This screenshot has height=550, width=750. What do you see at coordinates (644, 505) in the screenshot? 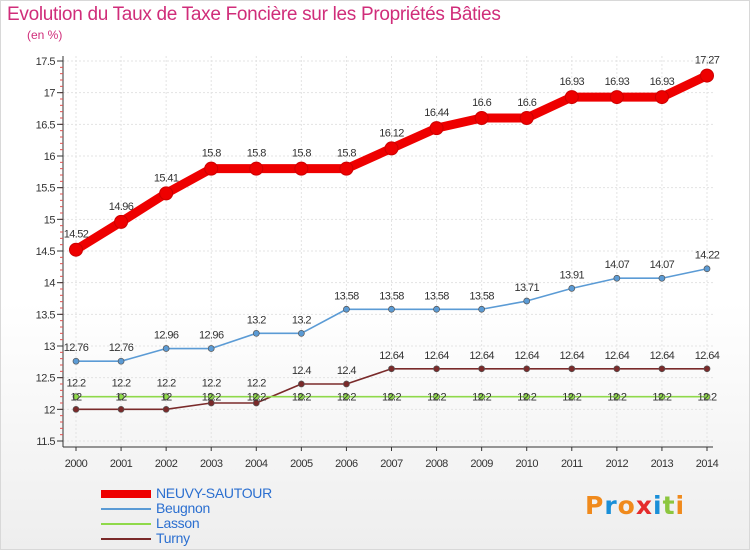
I see `logo-letter: x` at bounding box center [644, 505].